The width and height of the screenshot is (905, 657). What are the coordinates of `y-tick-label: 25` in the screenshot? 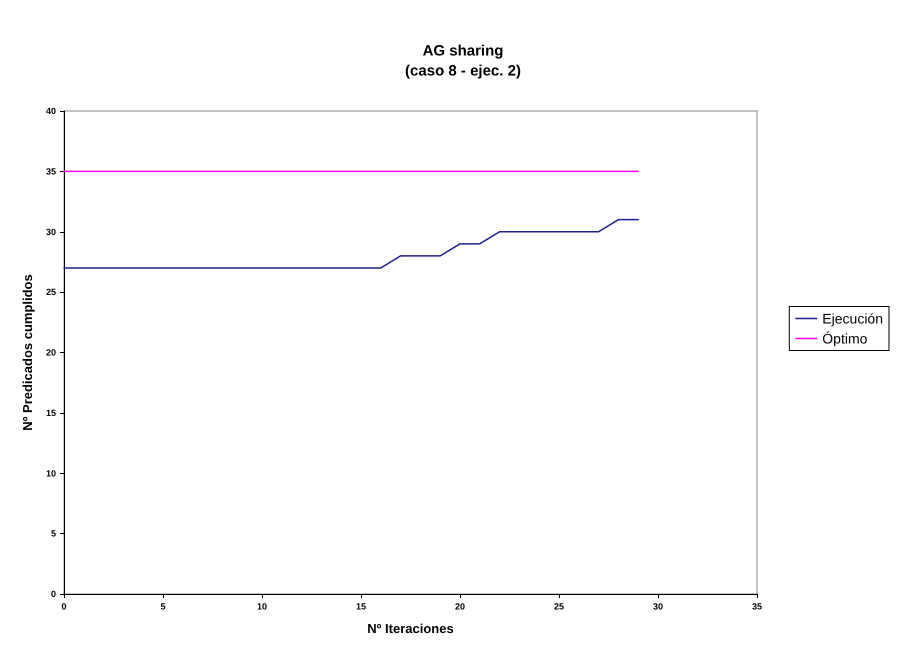 It's located at (51, 292).